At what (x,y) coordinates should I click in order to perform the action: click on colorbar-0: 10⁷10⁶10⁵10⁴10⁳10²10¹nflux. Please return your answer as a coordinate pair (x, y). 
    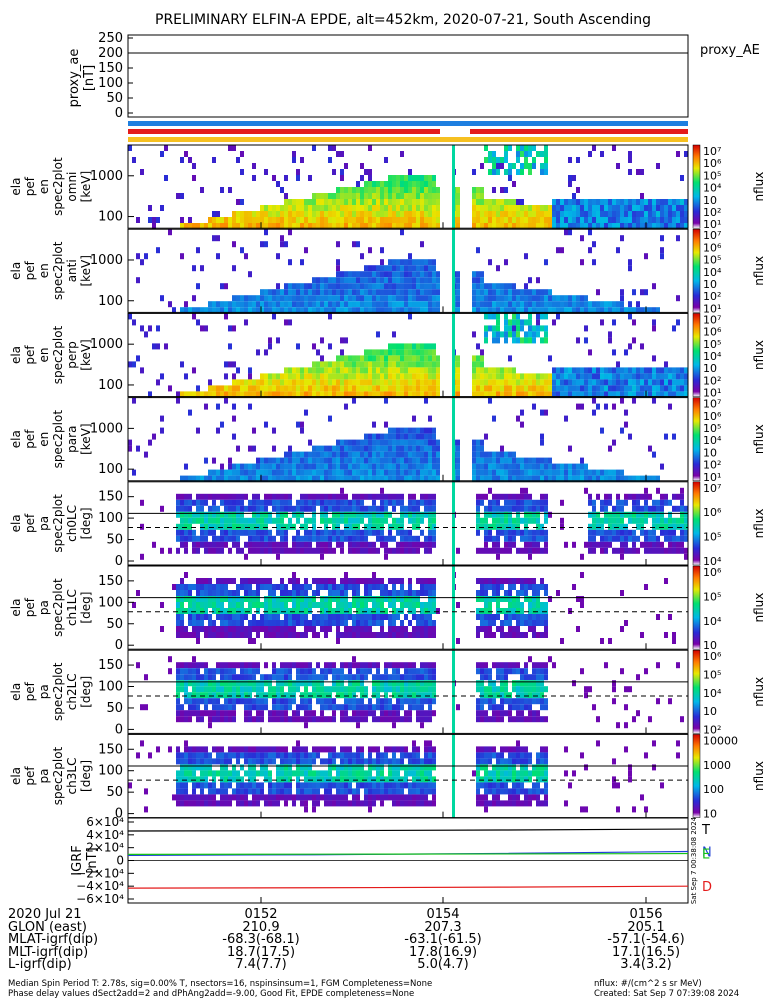
    Looking at the image, I should click on (729, 188).